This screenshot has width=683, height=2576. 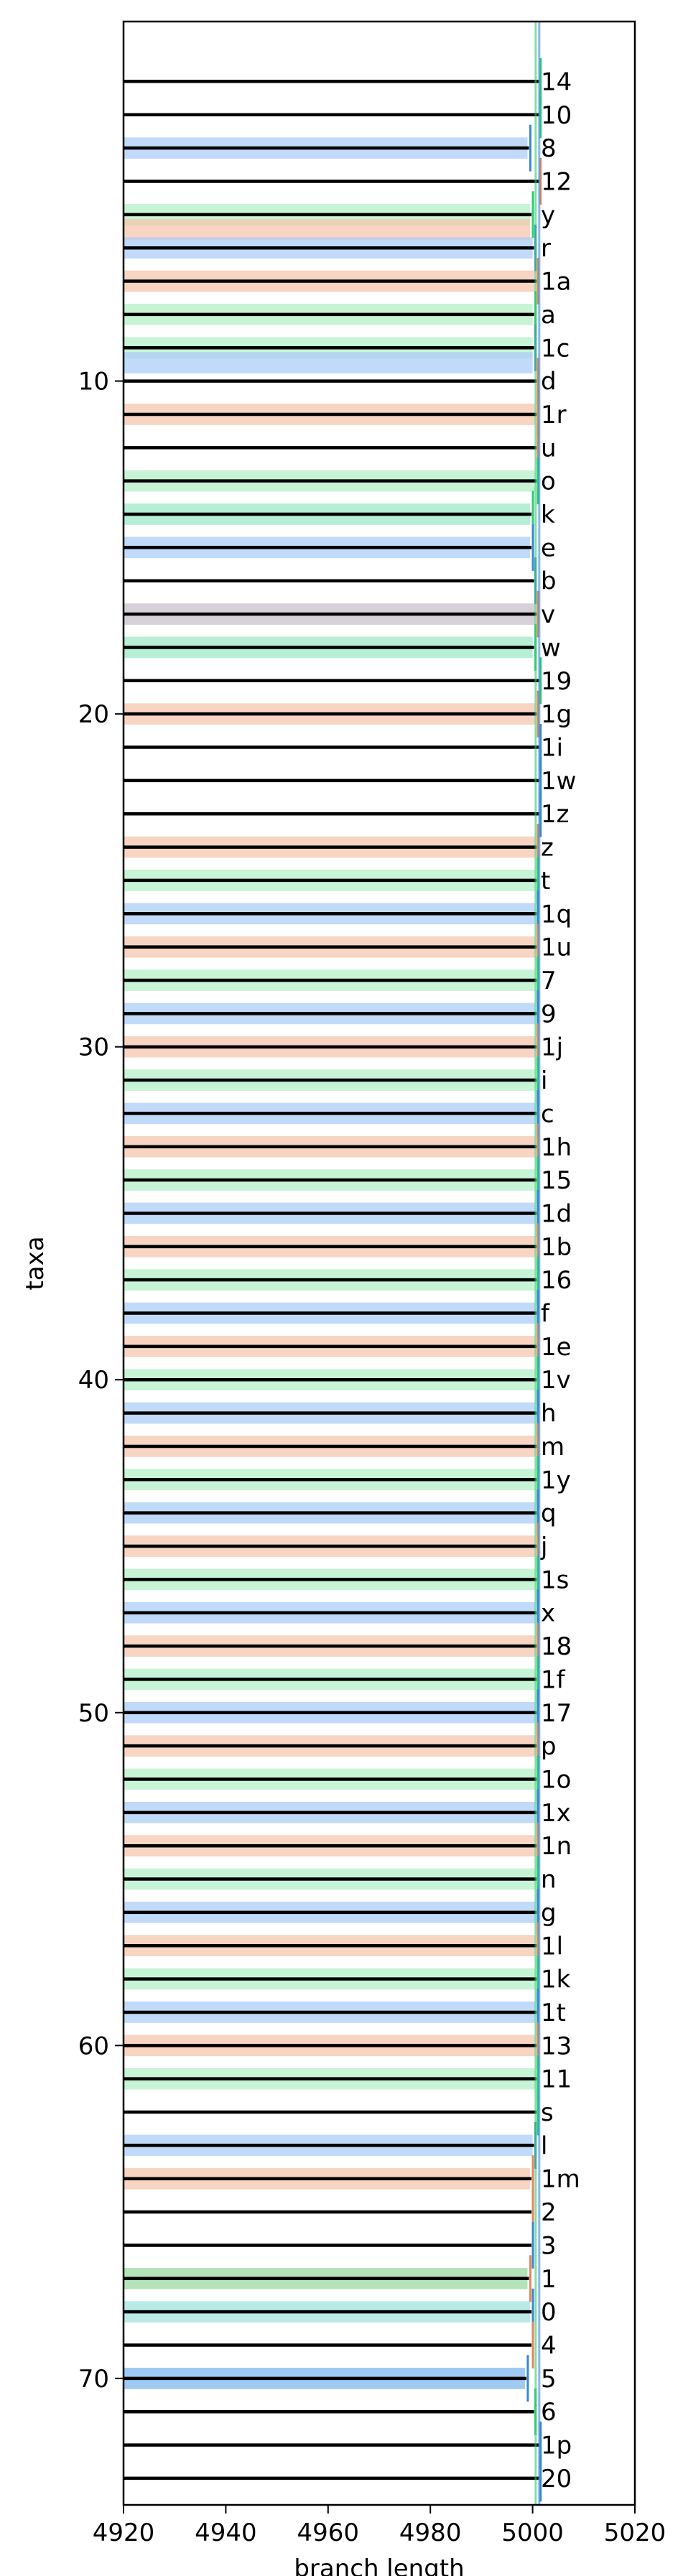 I want to click on taxon-label: 5, so click(x=549, y=2379).